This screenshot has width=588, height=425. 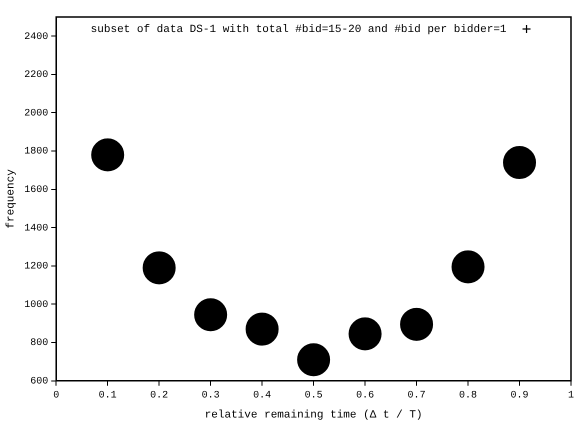 What do you see at coordinates (468, 396) in the screenshot?
I see `x-tick-label: 0.8` at bounding box center [468, 396].